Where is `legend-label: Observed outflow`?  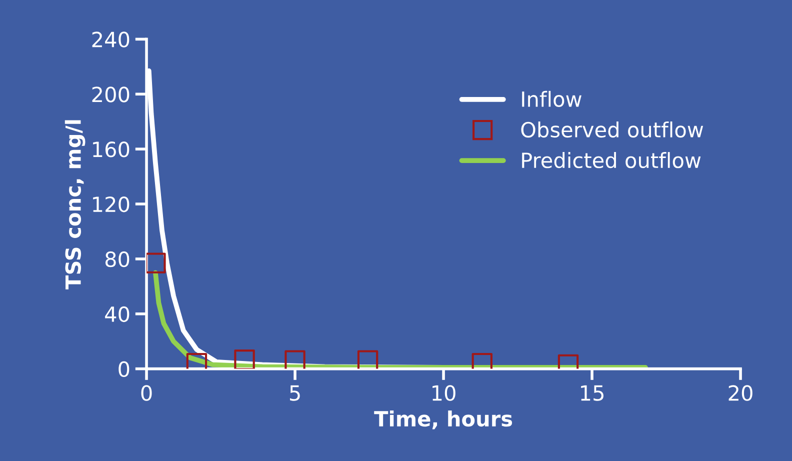
legend-label: Observed outflow is located at coordinates (612, 129).